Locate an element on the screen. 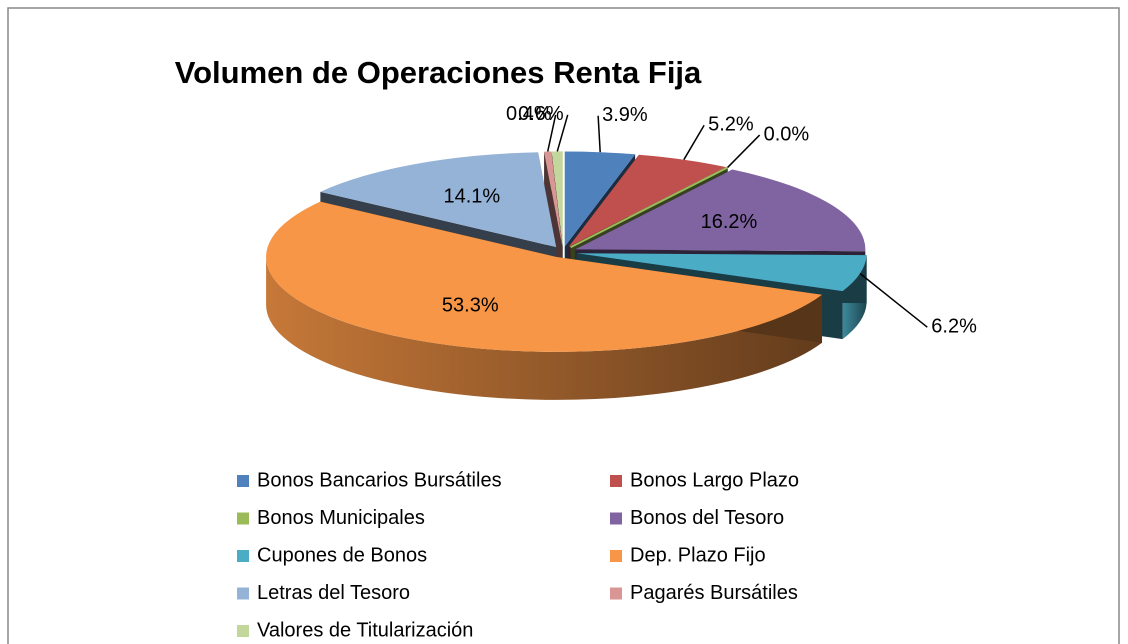 Image resolution: width=1128 pixels, height=644 pixels. legend-label: Bonos Municipales is located at coordinates (341, 518).